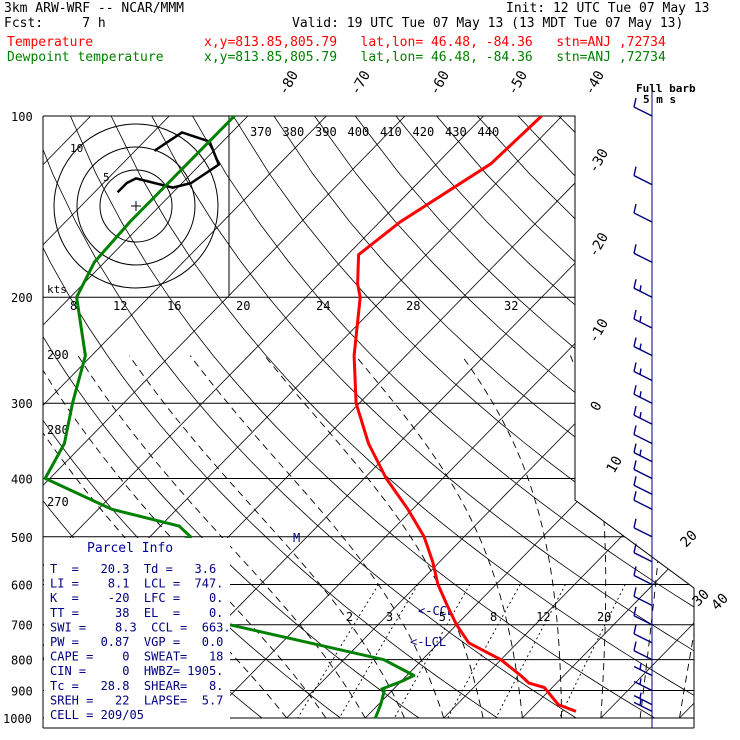 The height and width of the screenshot is (740, 740). I want to click on theta-label: 290, so click(58, 355).